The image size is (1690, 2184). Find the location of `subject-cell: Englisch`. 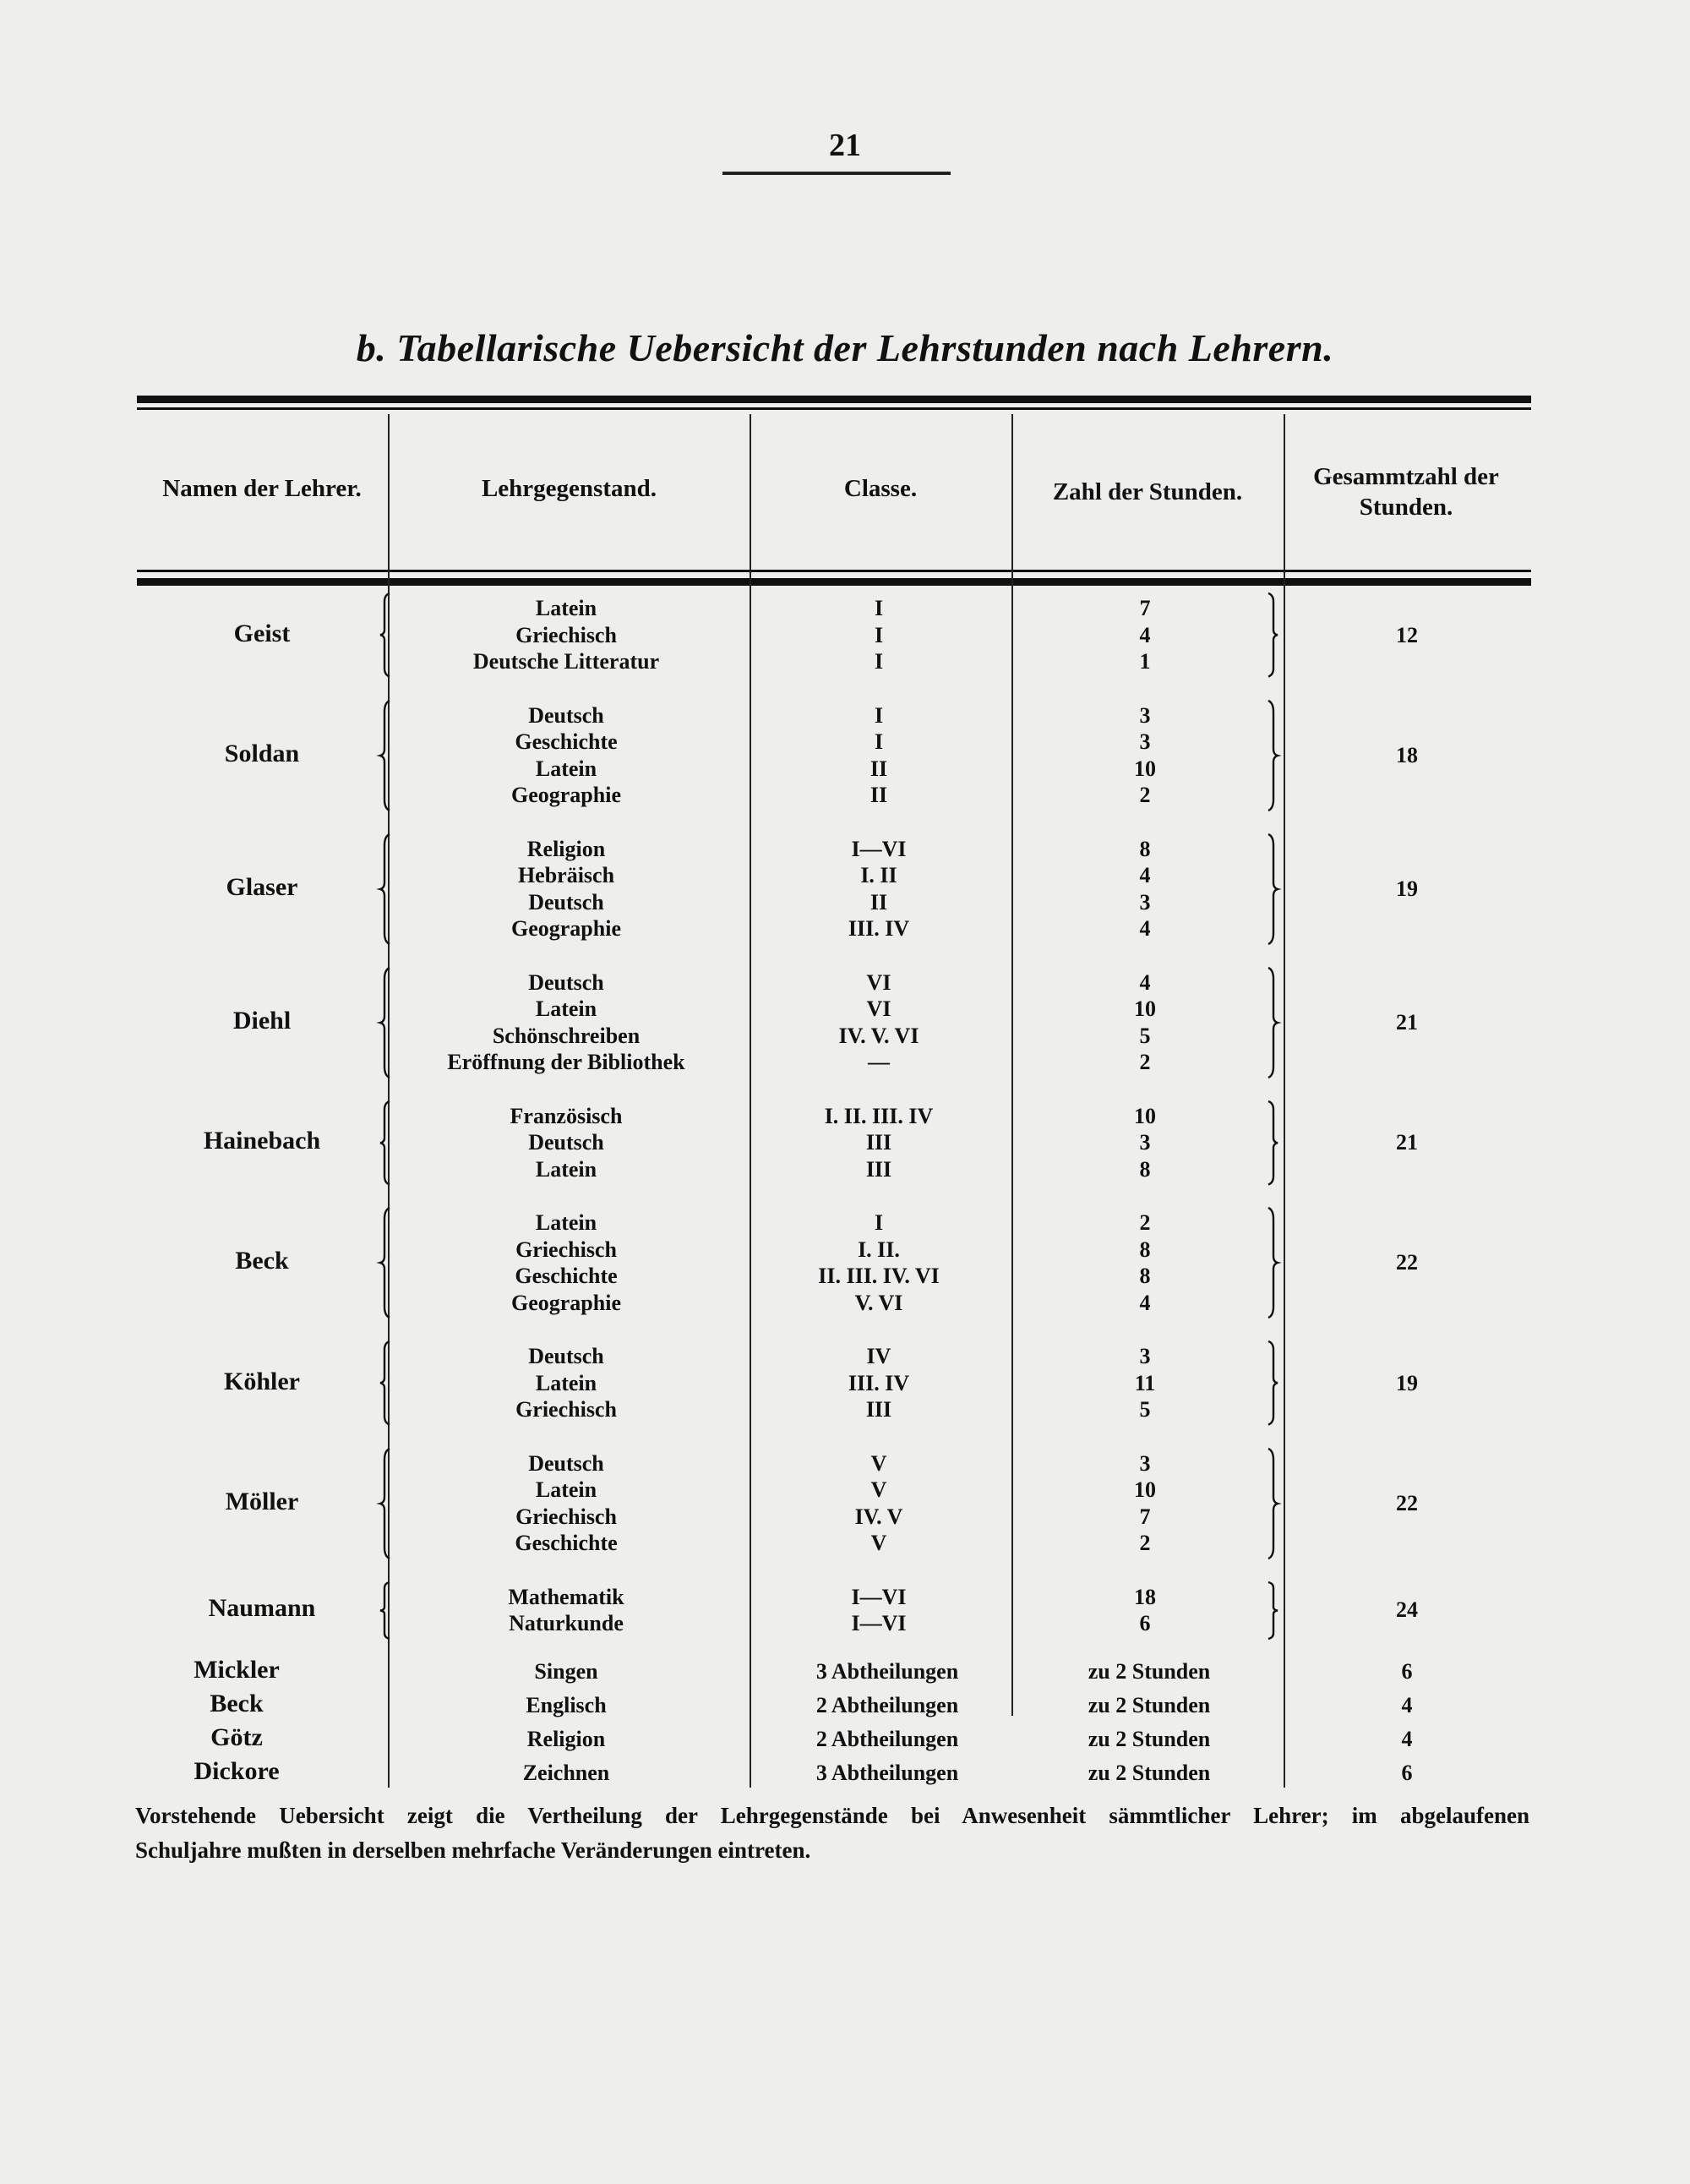

subject-cell: Englisch is located at coordinates (566, 1705).